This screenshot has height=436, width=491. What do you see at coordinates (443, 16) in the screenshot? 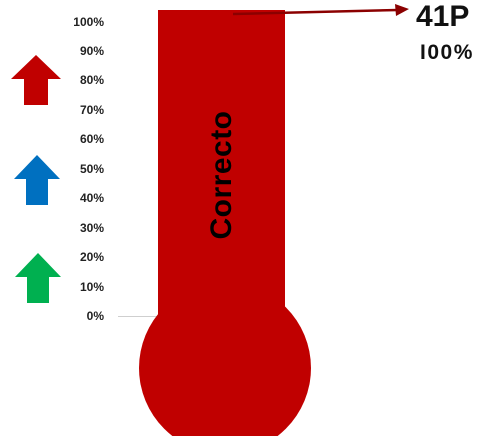
I see `readout-value: 41P` at bounding box center [443, 16].